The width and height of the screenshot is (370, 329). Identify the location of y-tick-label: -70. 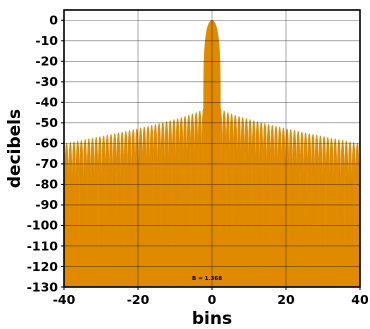
(46, 163).